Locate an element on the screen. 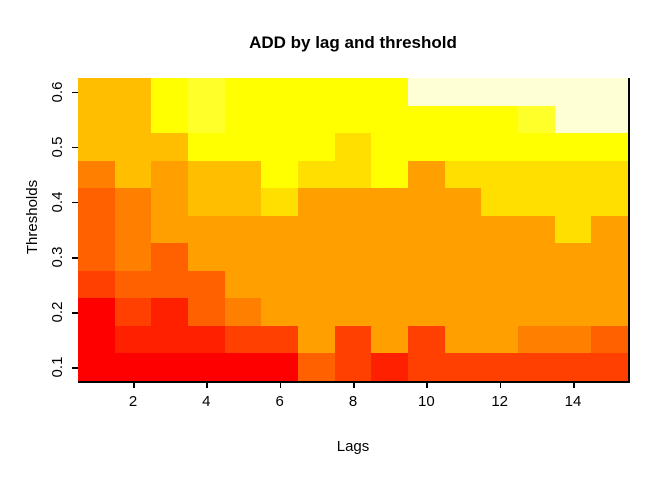 This screenshot has width=672, height=480. x-tick-label: 12 is located at coordinates (499, 401).